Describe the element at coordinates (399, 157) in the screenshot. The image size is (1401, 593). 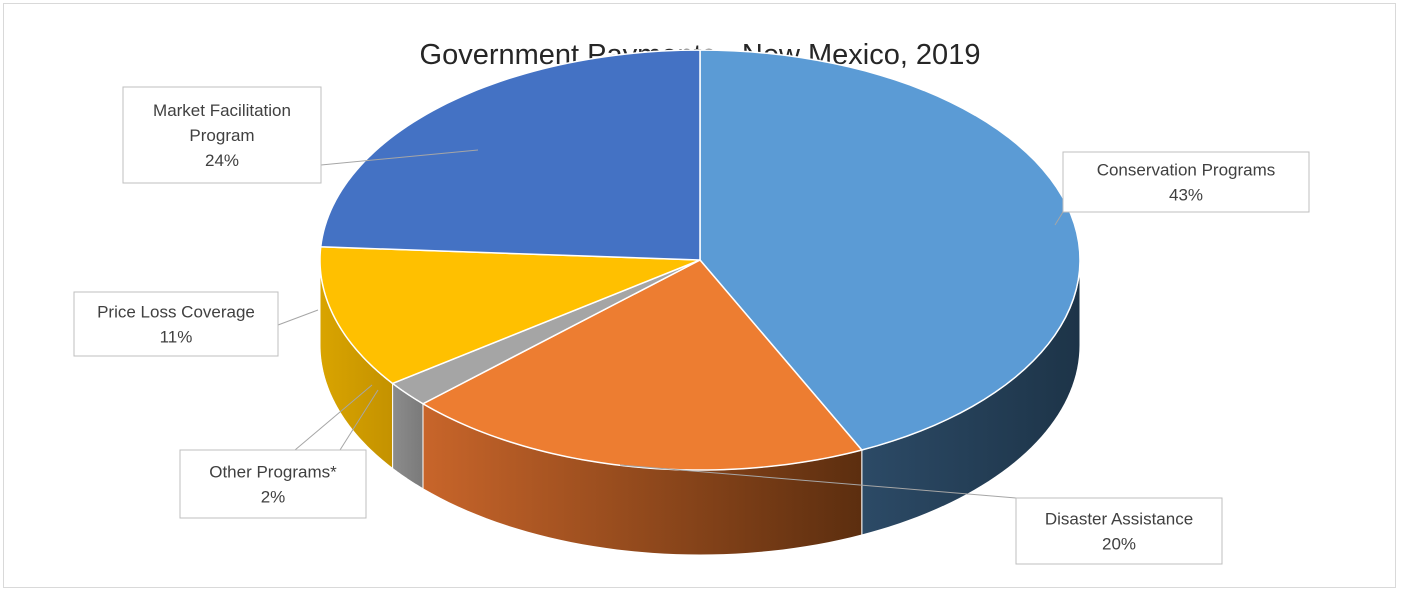
I see `leader-line-market-facilitation-program` at that location.